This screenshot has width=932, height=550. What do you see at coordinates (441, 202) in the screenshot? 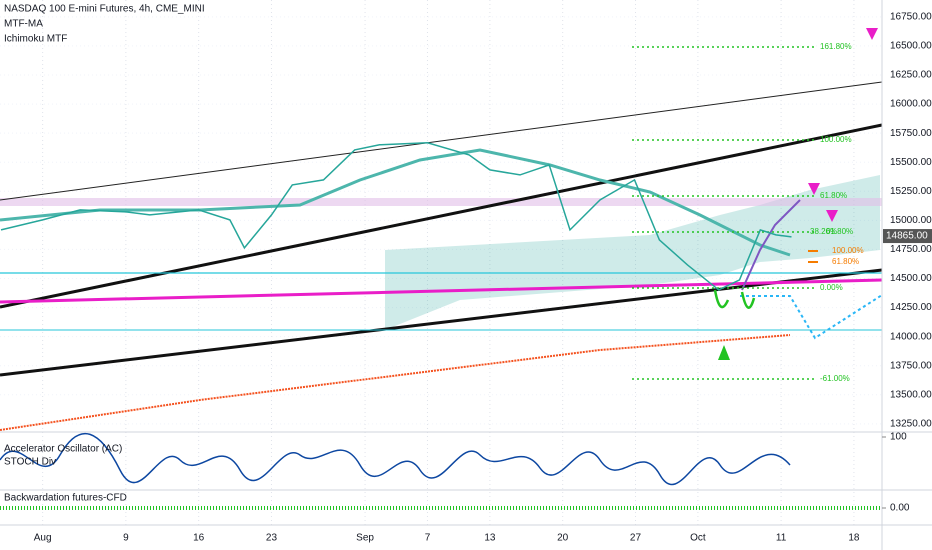
I see `zone` at bounding box center [441, 202].